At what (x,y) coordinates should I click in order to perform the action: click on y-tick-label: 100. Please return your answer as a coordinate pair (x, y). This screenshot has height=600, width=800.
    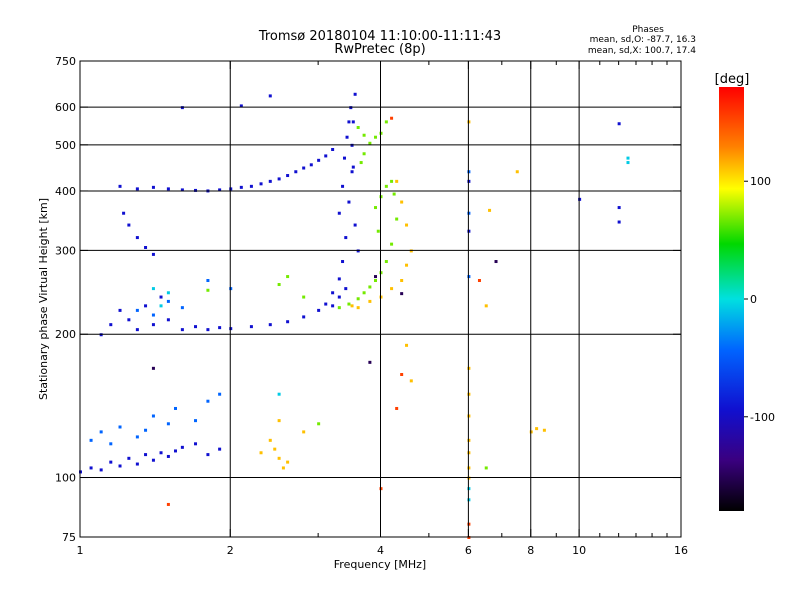
    Looking at the image, I should click on (65, 478).